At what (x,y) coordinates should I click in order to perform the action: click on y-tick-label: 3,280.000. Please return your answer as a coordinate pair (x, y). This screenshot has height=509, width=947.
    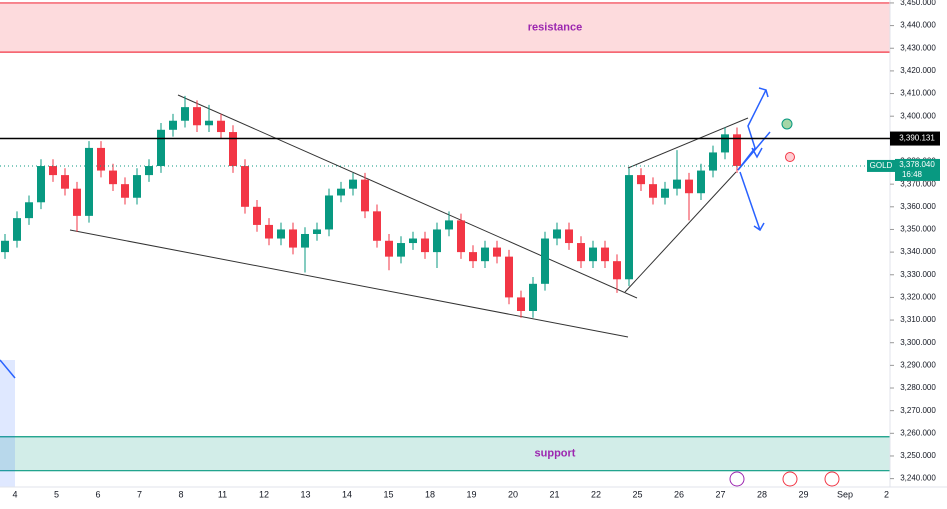
    Looking at the image, I should click on (918, 387).